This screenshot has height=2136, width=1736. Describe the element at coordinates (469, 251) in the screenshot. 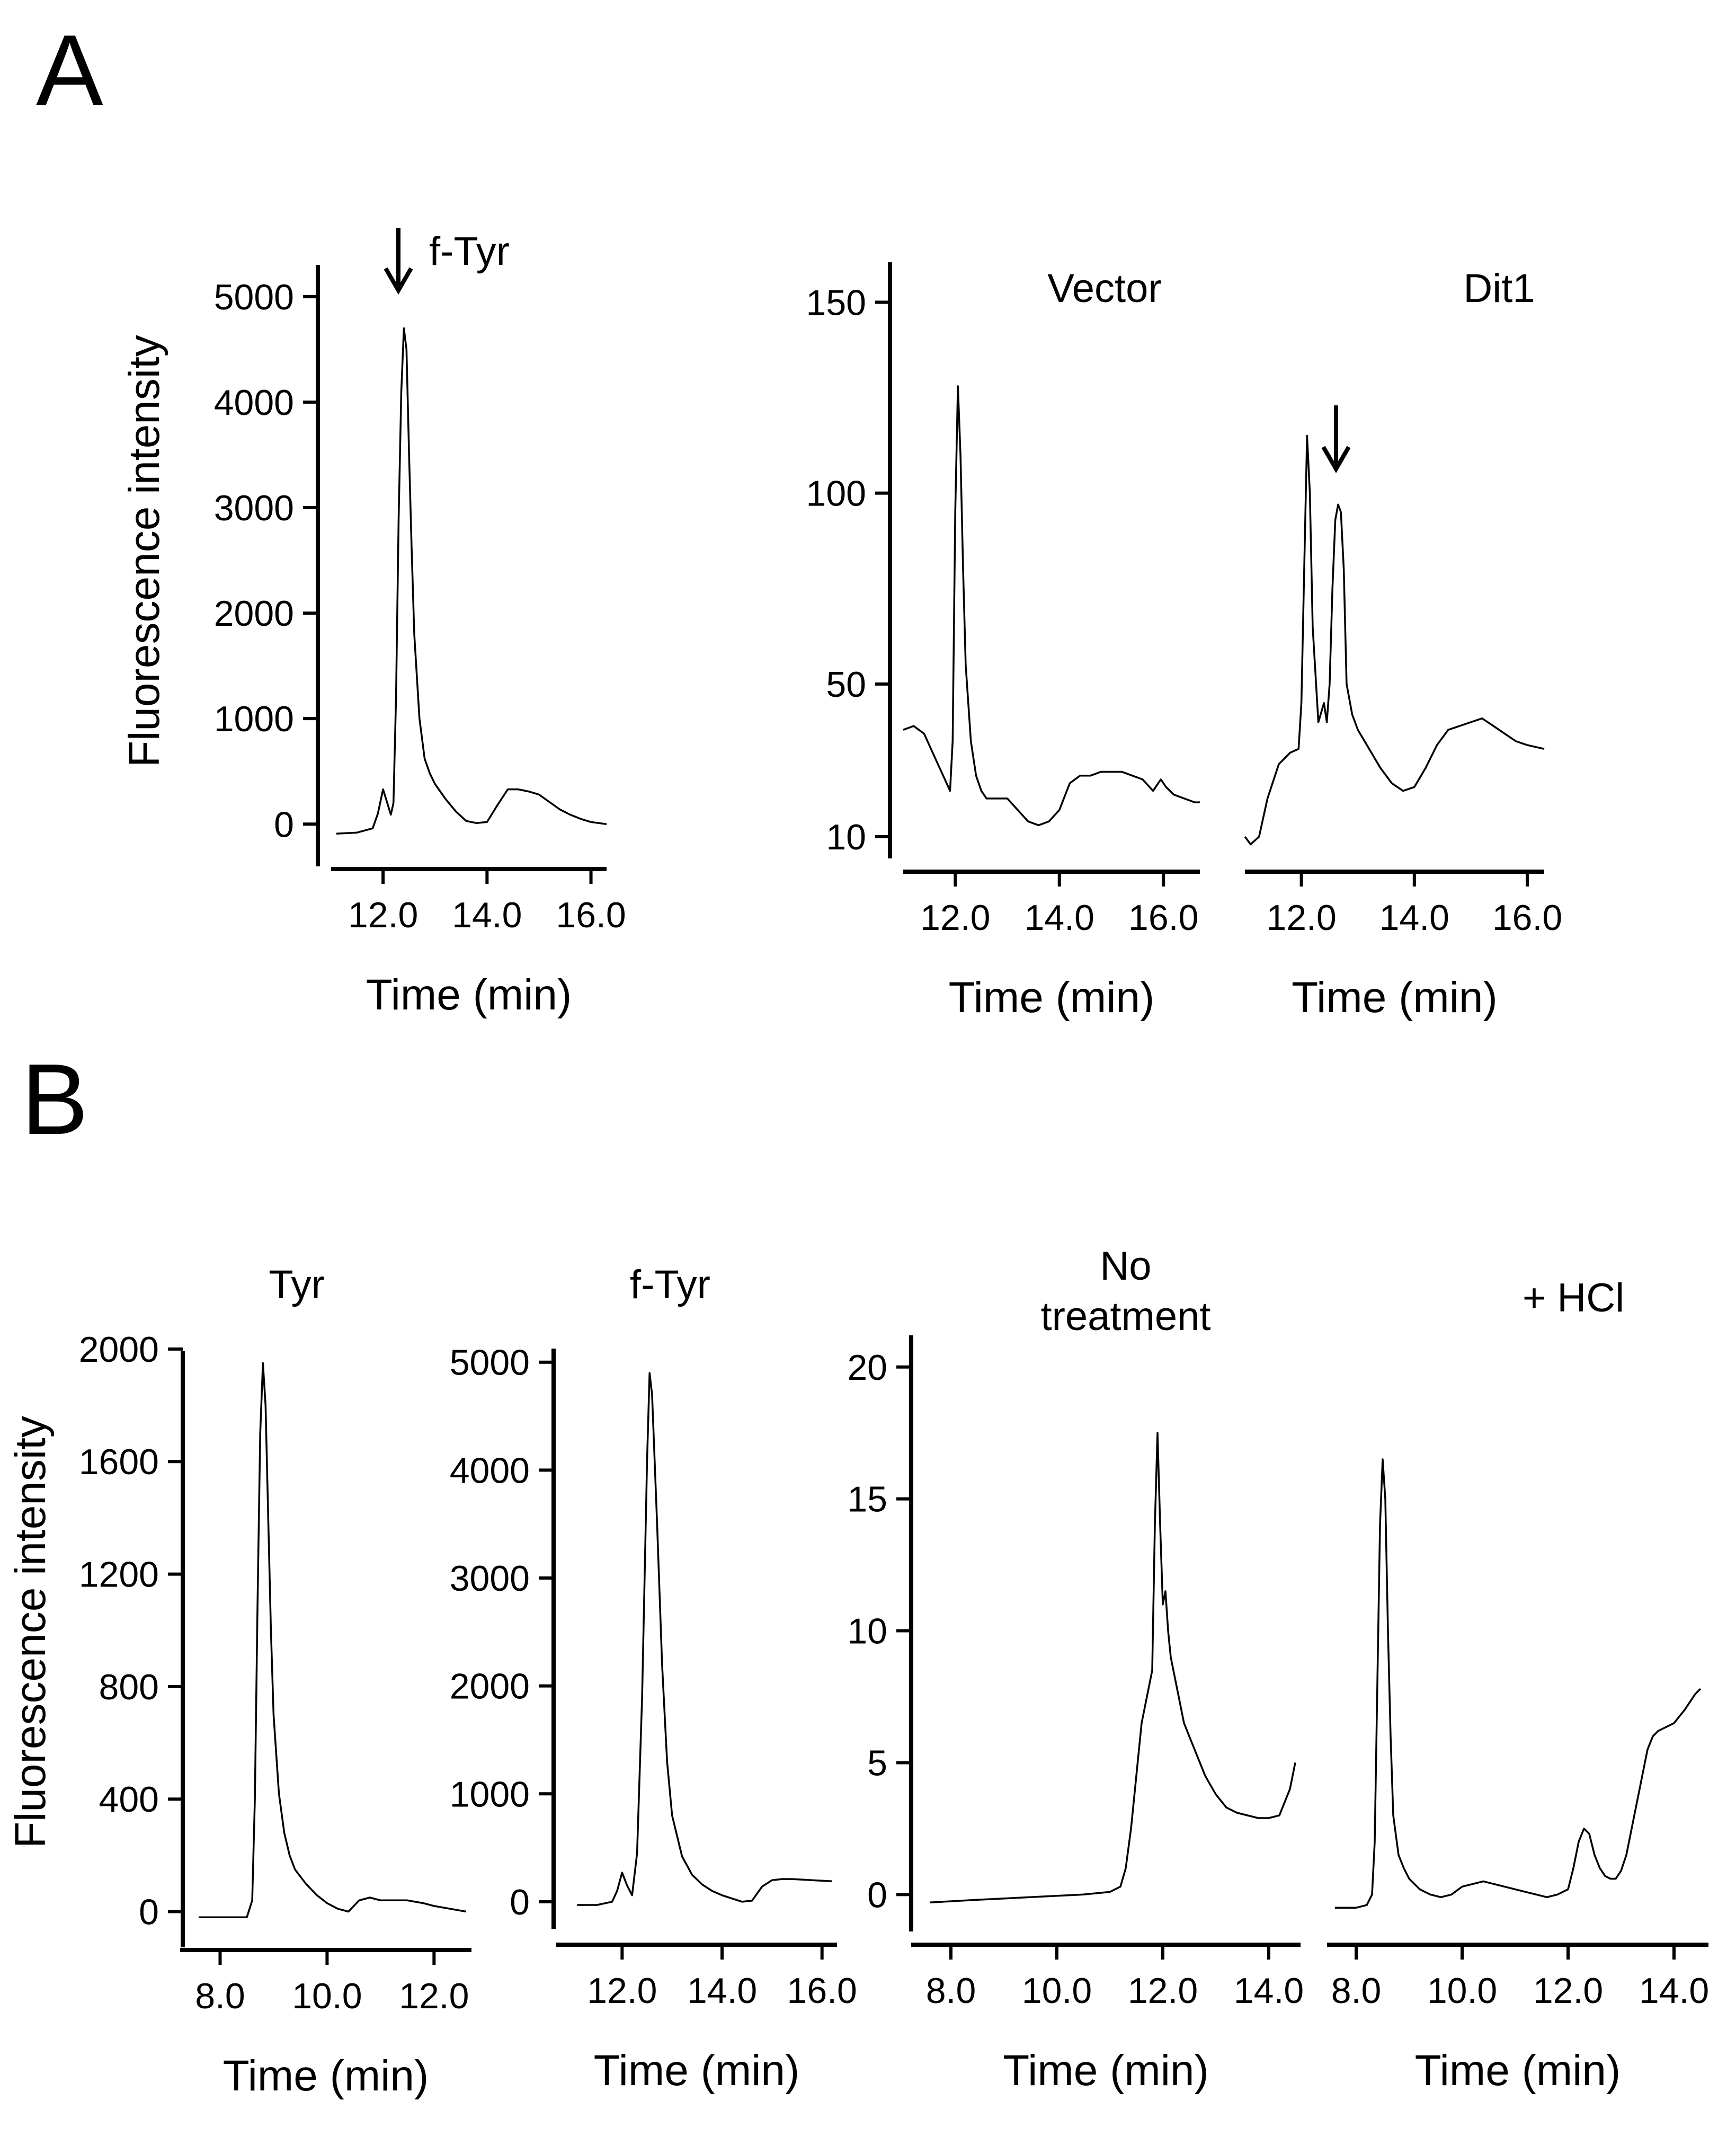

I see `annotation-label: f-Tyr` at that location.